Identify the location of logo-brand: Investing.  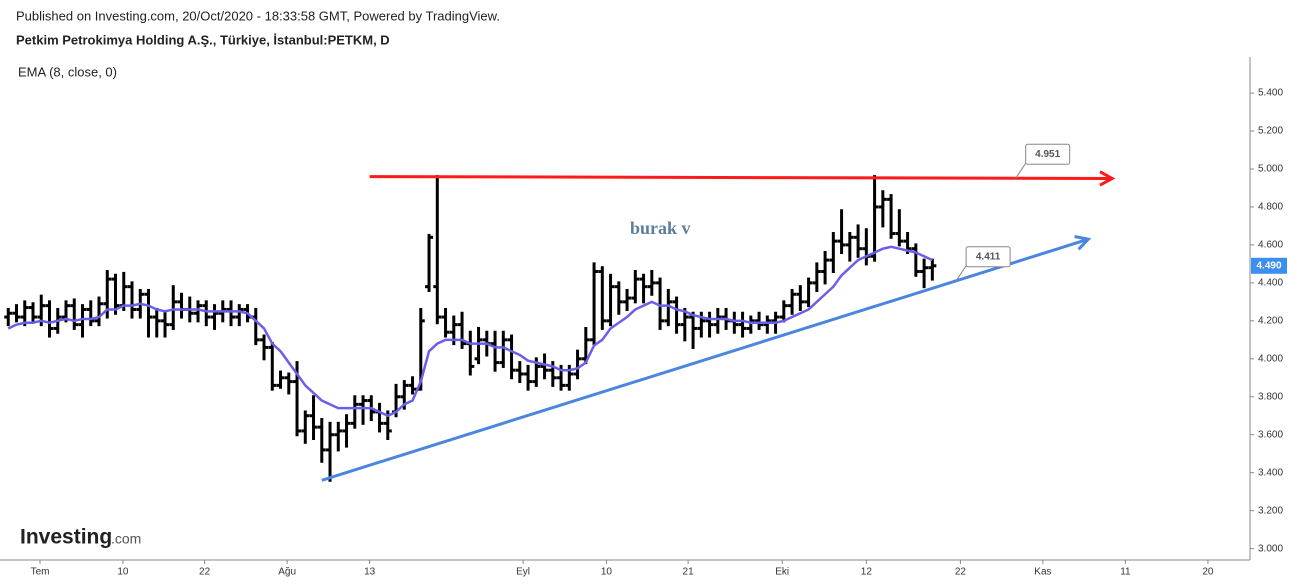
(66, 537).